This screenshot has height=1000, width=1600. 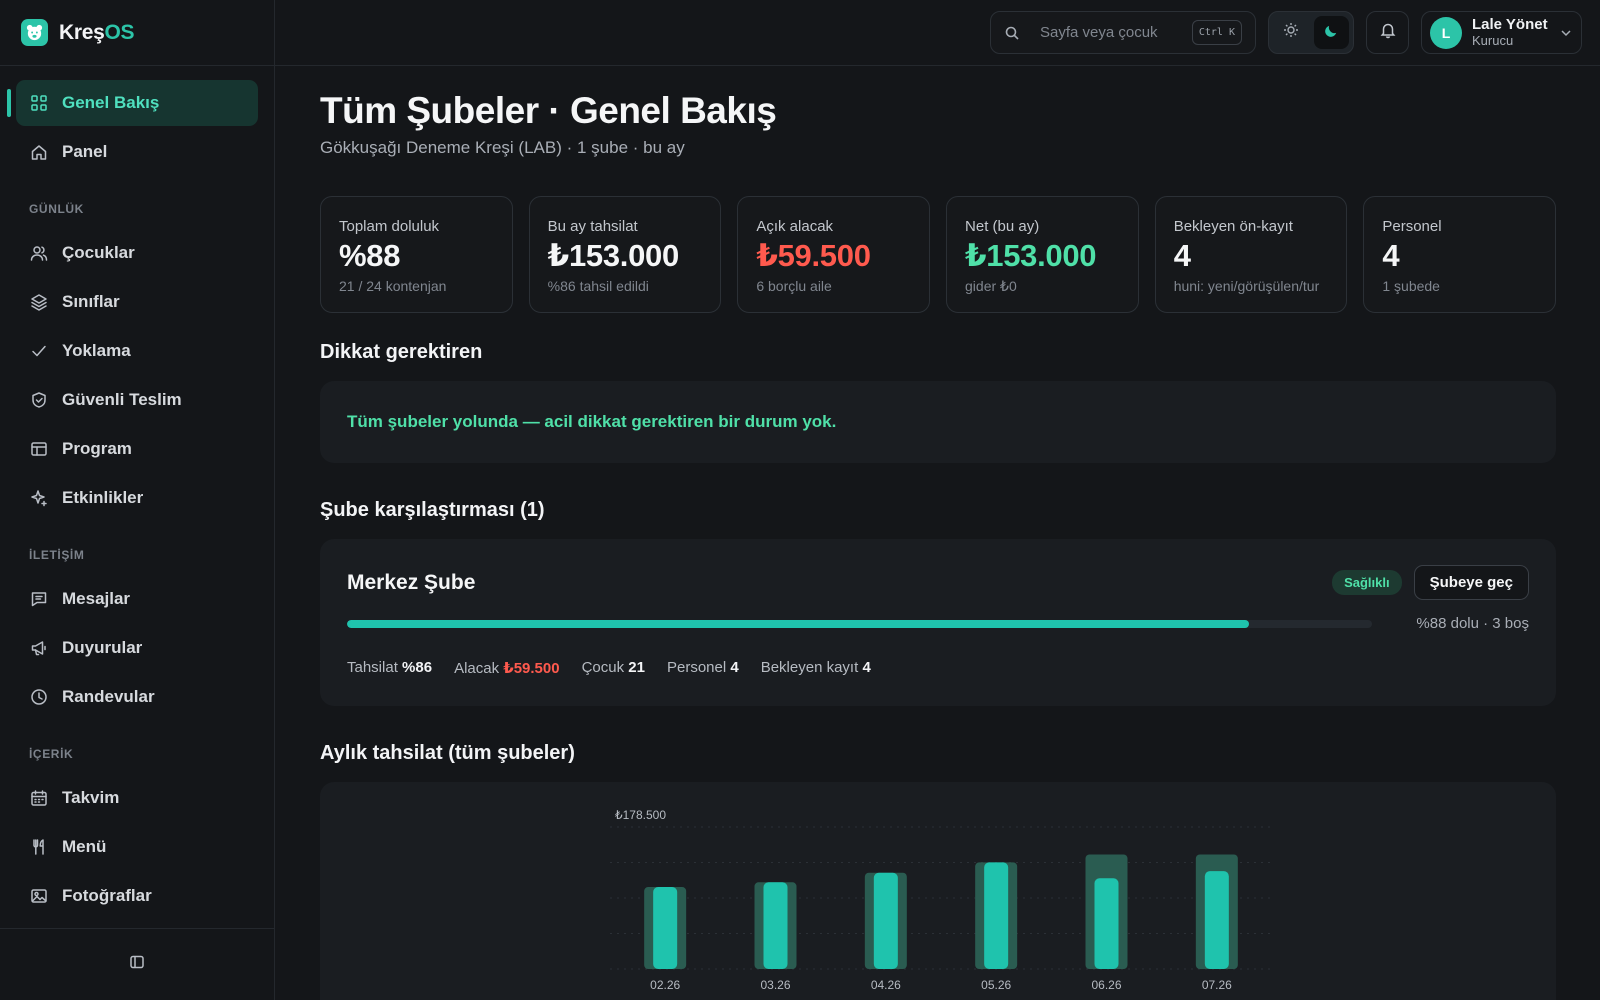 I want to click on sidebar-item-program: Program, so click(x=137, y=449).